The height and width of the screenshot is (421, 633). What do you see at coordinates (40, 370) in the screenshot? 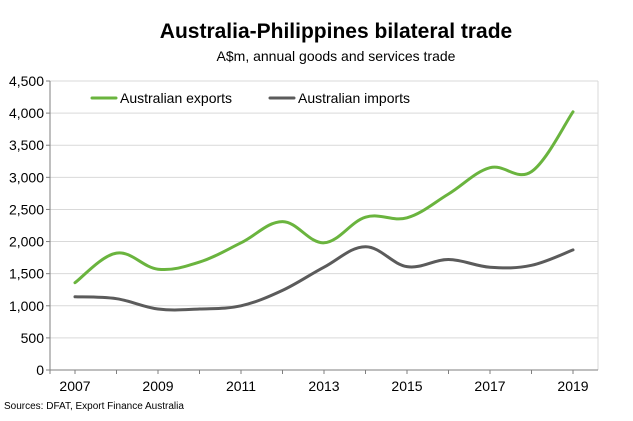
I see `y-tick-label: 0` at bounding box center [40, 370].